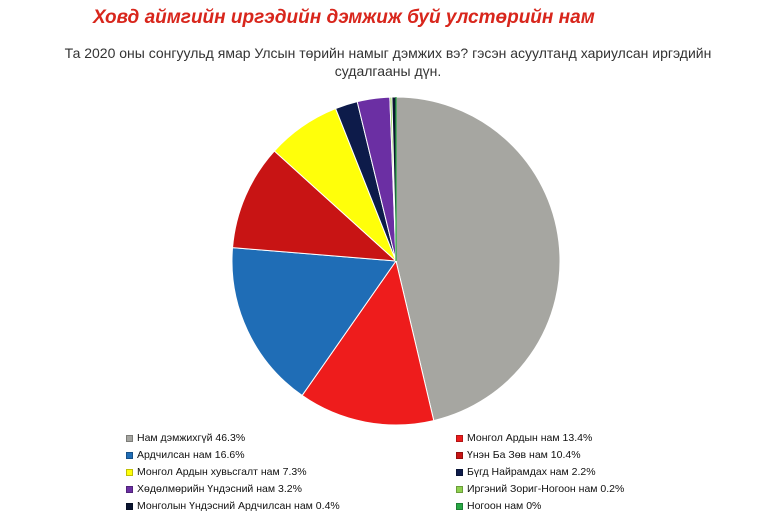  I want to click on legend-label: Иргэний Зориг-Ногоон нам 0.2%, so click(546, 489).